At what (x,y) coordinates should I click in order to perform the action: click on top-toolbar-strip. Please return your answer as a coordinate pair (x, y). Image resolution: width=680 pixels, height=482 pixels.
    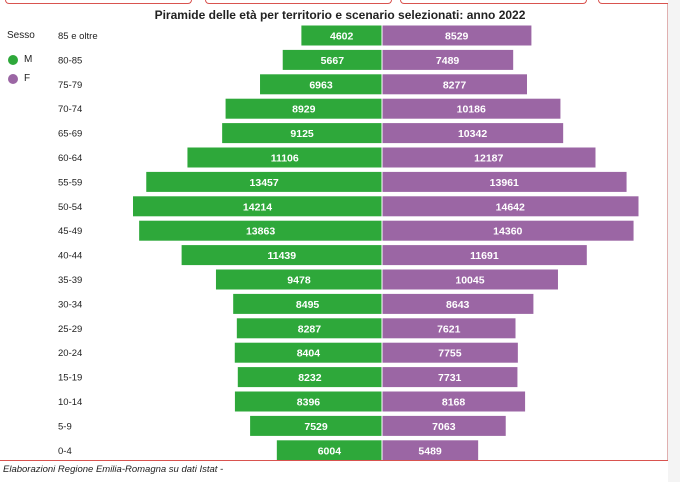
    Looking at the image, I should click on (340, 2).